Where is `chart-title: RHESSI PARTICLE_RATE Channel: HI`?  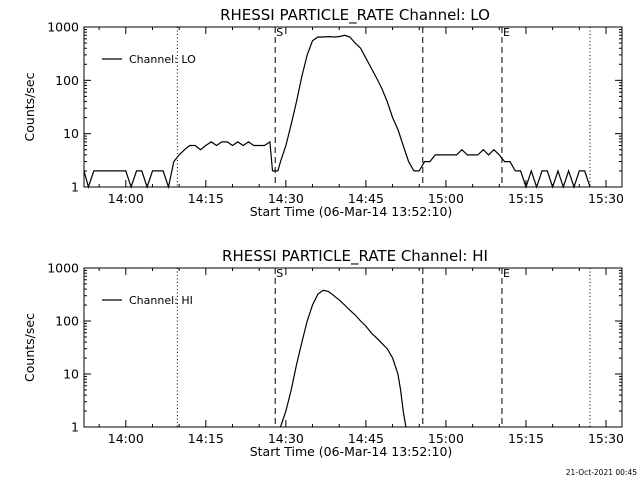
chart-title: RHESSI PARTICLE_RATE Channel: HI is located at coordinates (355, 256).